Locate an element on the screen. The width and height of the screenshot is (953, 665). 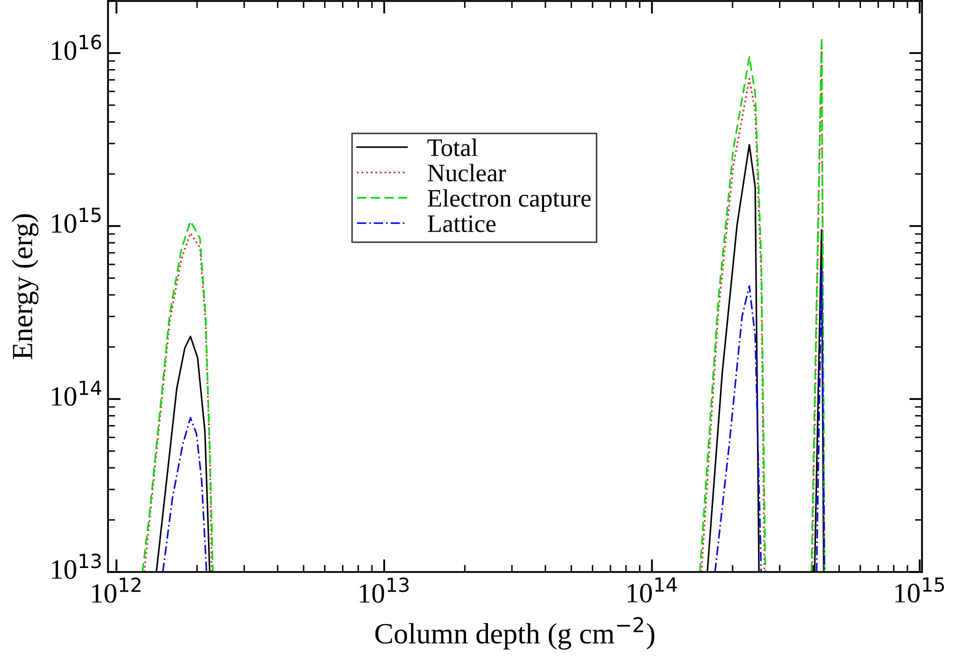
legend-label: Total is located at coordinates (453, 147).